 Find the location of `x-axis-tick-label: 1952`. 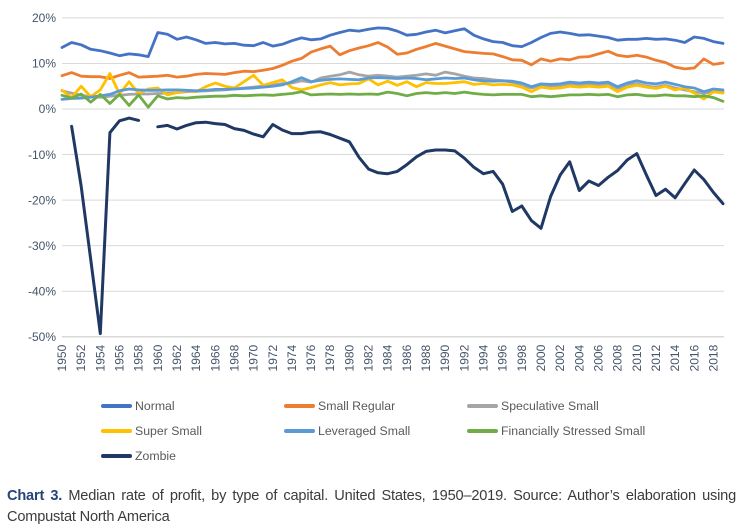

x-axis-tick-label: 1952 is located at coordinates (81, 357).